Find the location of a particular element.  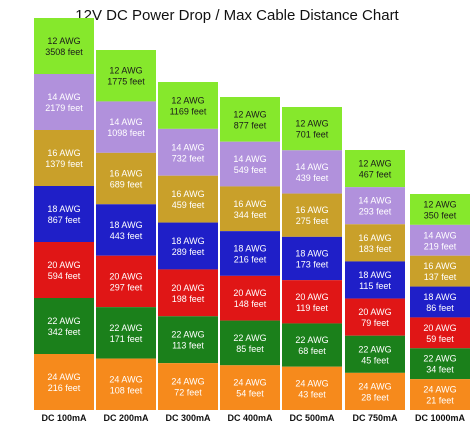

distance-label: 108 feet is located at coordinates (126, 390).